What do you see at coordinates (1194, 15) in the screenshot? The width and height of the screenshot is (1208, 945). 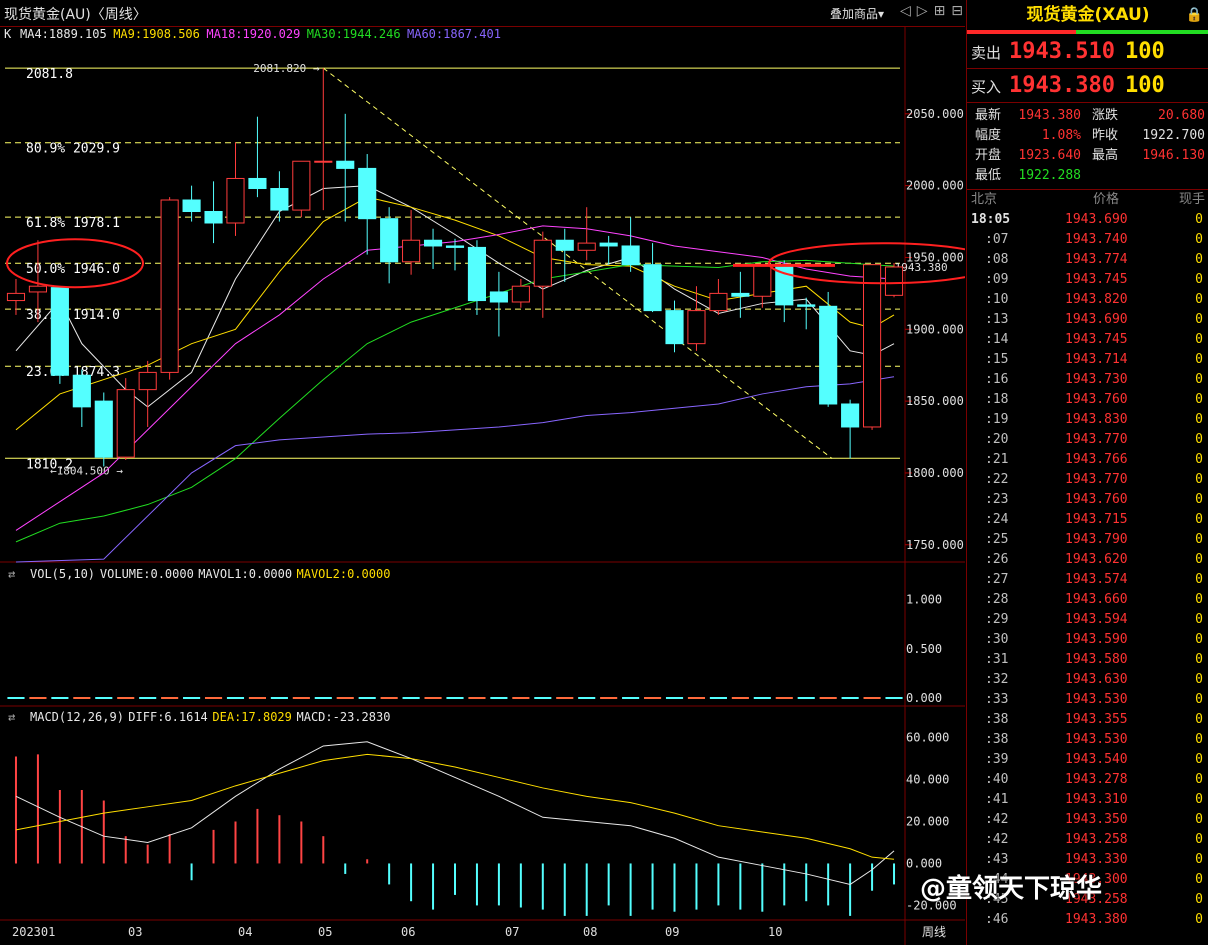 I see `lock-icon: 🔒` at bounding box center [1194, 15].